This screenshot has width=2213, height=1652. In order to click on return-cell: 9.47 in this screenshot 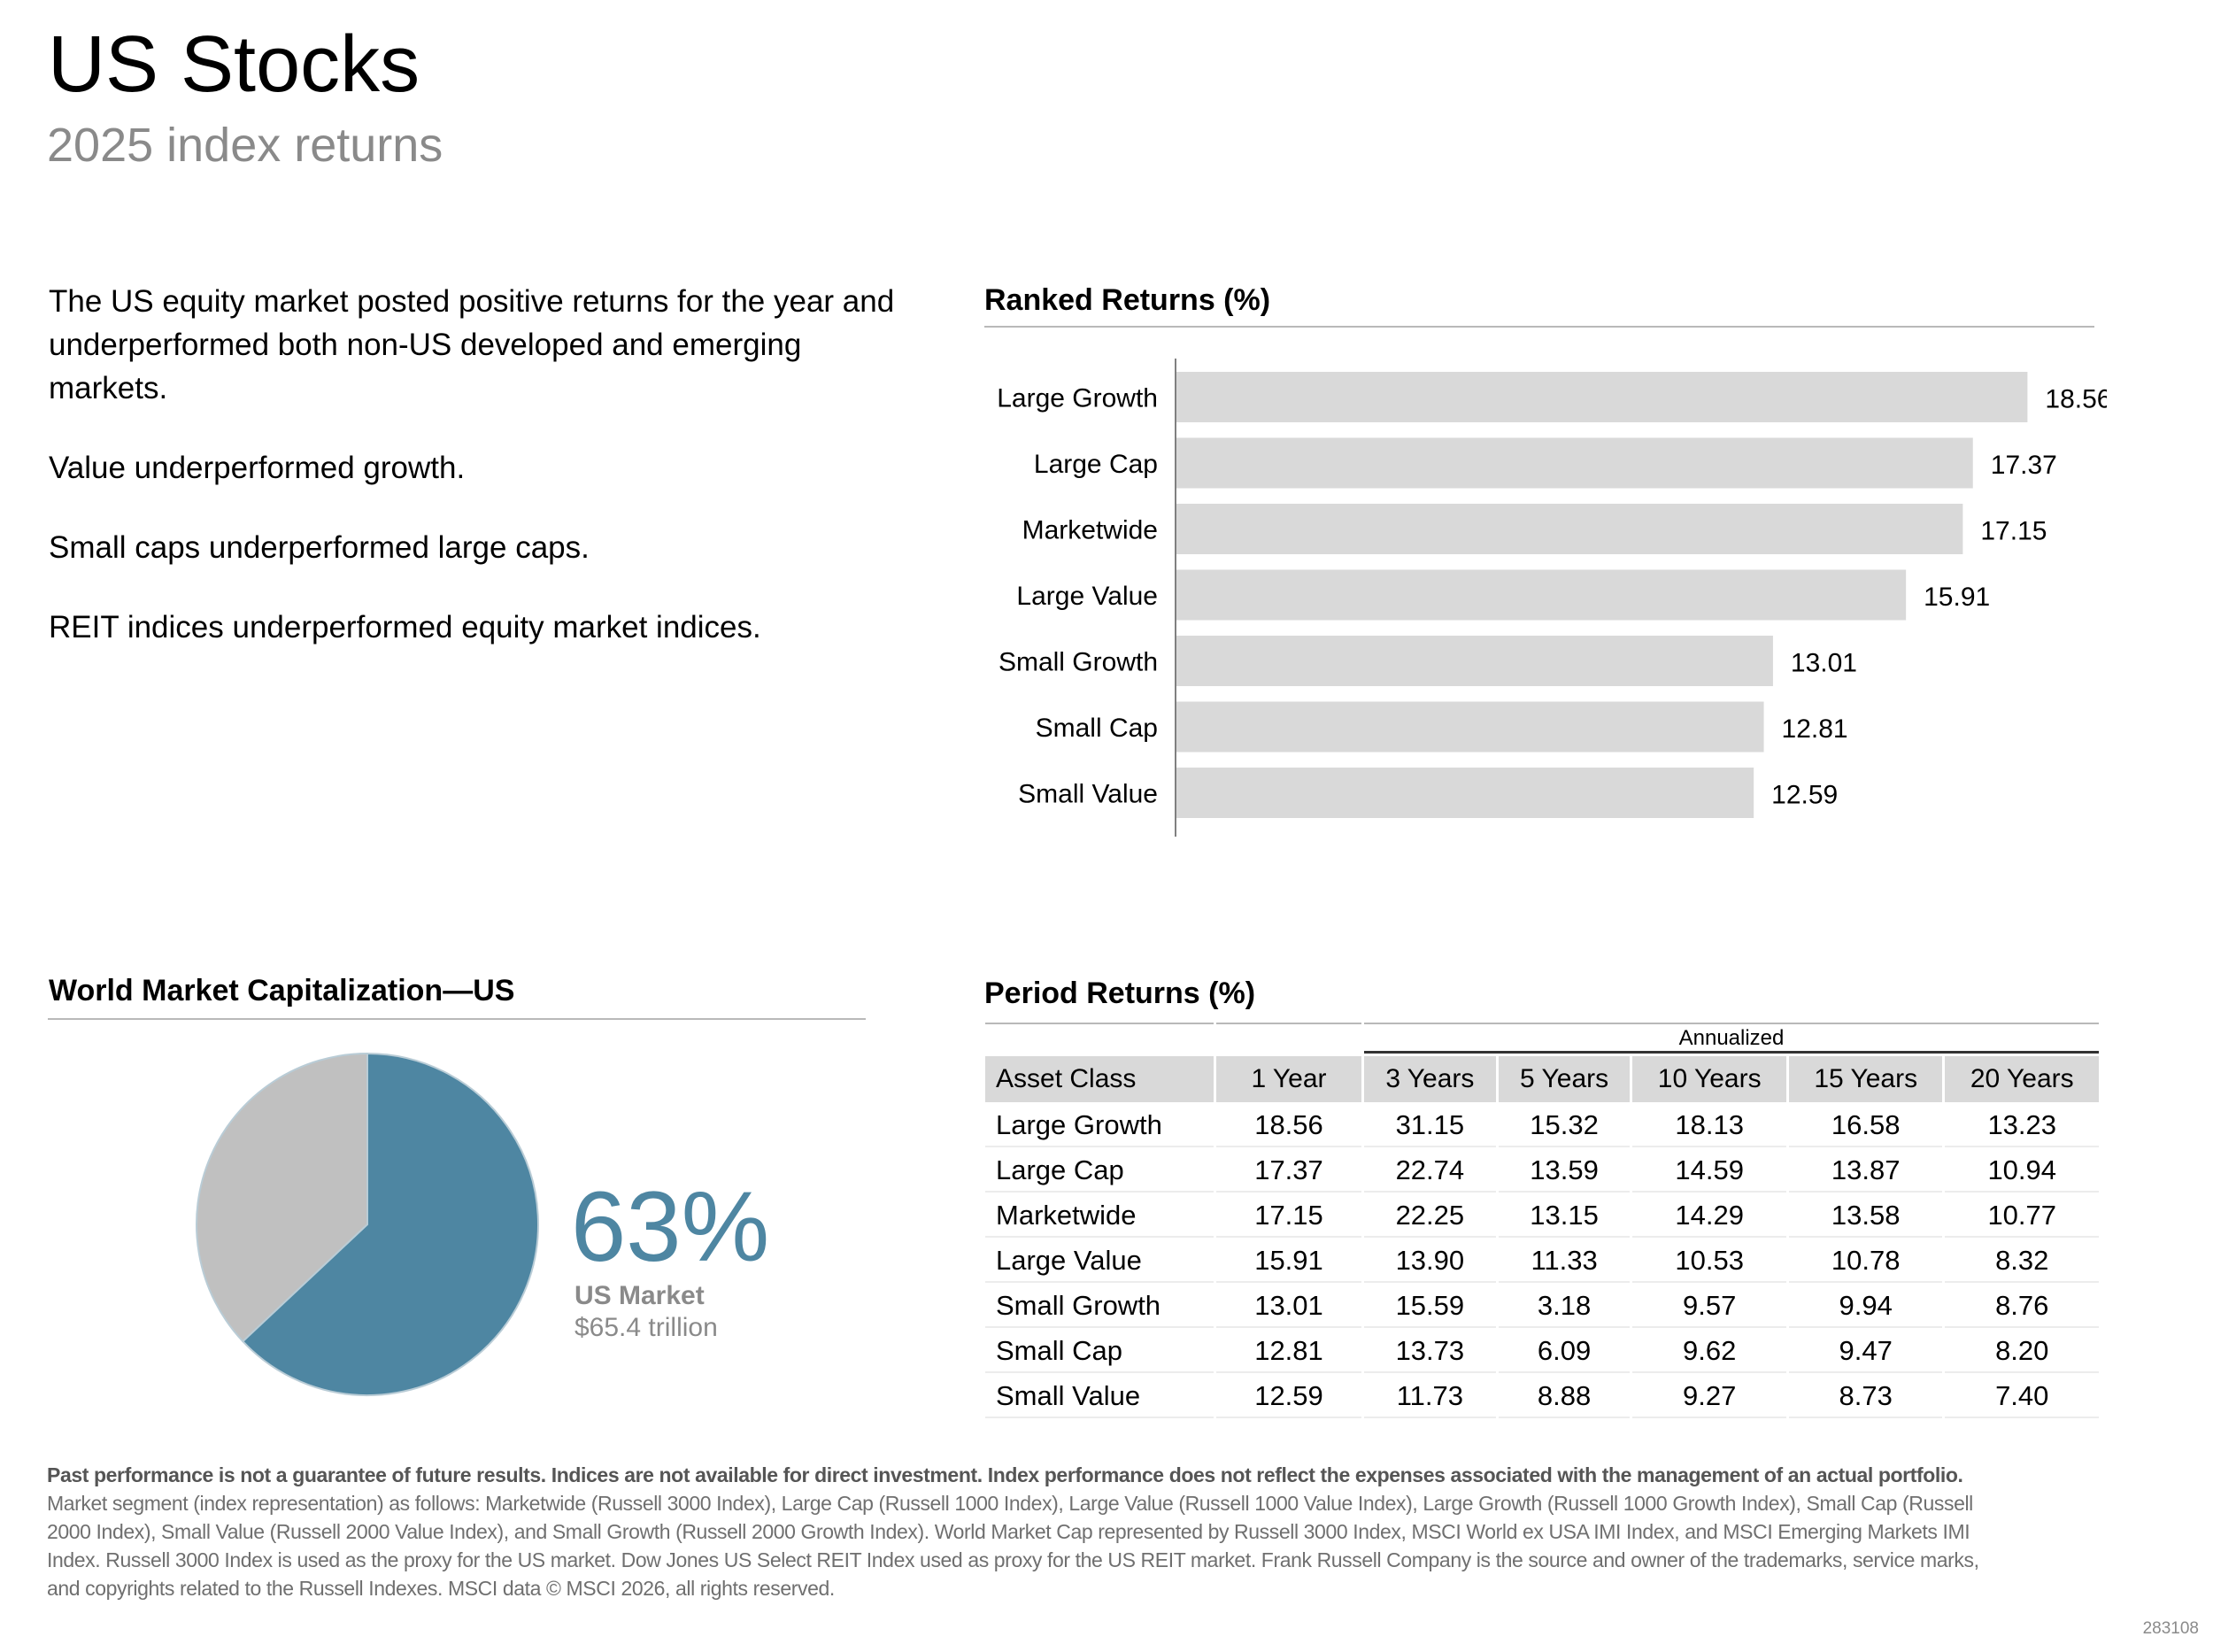, I will do `click(1865, 1352)`.